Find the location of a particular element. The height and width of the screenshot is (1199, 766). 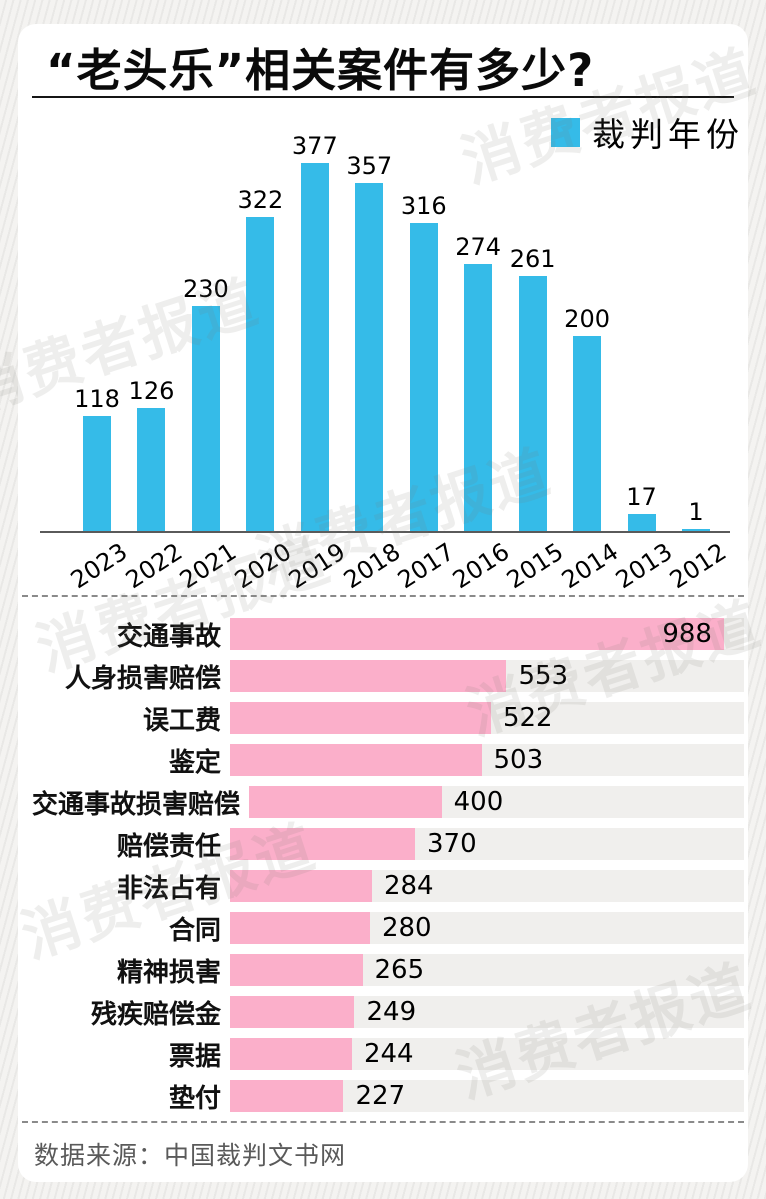

year-bar-column: 230 is located at coordinates (206, 403).